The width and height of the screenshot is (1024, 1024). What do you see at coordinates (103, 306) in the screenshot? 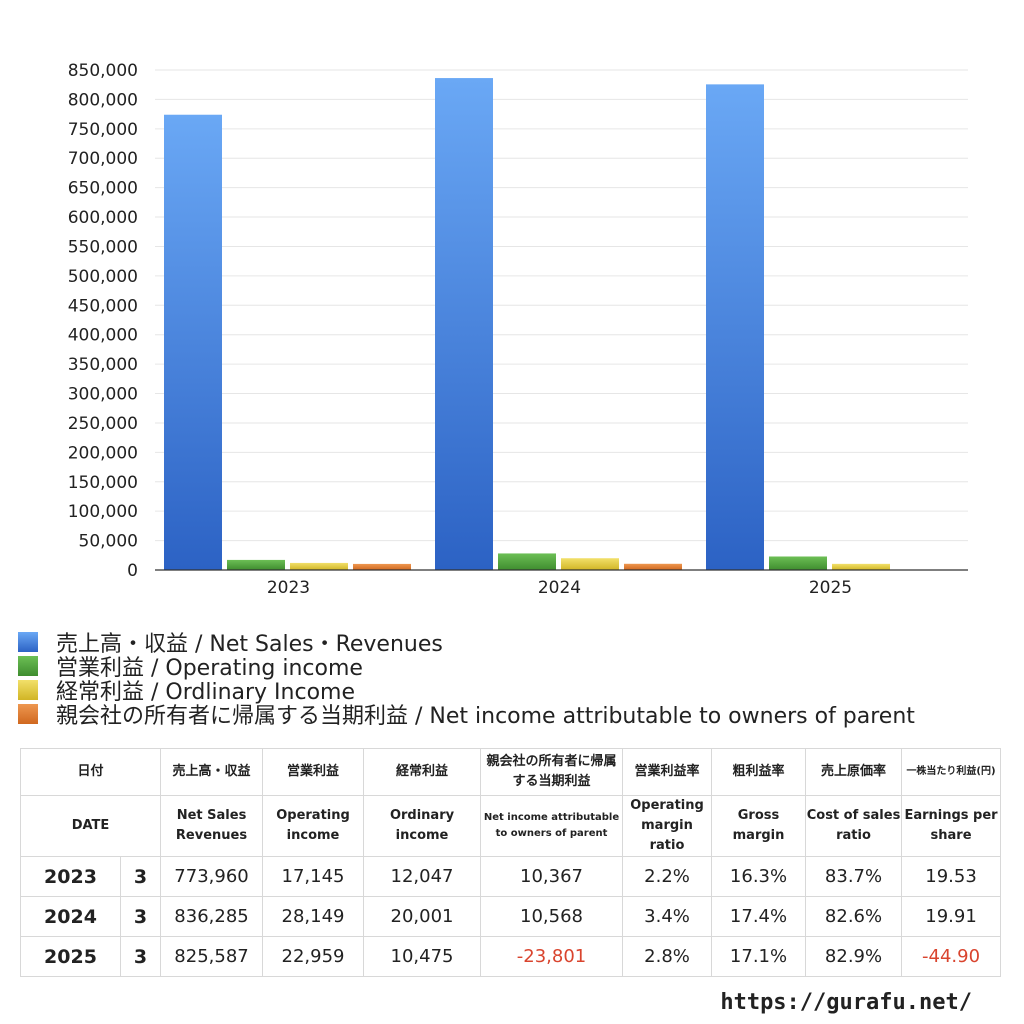
I see `y-tick-label: 450,000` at bounding box center [103, 306].